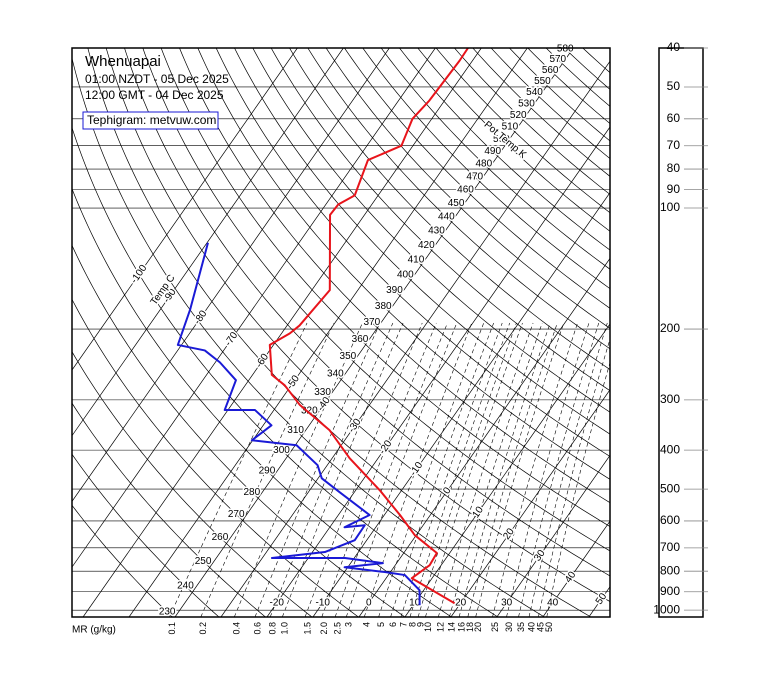 The image size is (760, 690). I want to click on isentrope-label: 330, so click(322, 392).